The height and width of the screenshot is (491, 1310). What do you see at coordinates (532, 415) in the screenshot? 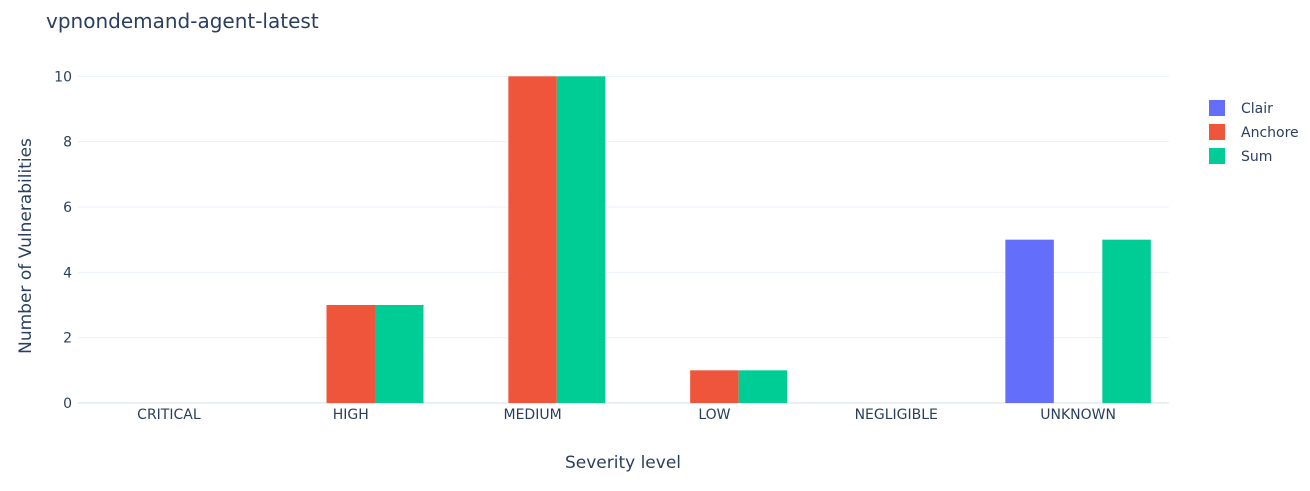
I see `x-tick-label: MEDIUM` at bounding box center [532, 415].